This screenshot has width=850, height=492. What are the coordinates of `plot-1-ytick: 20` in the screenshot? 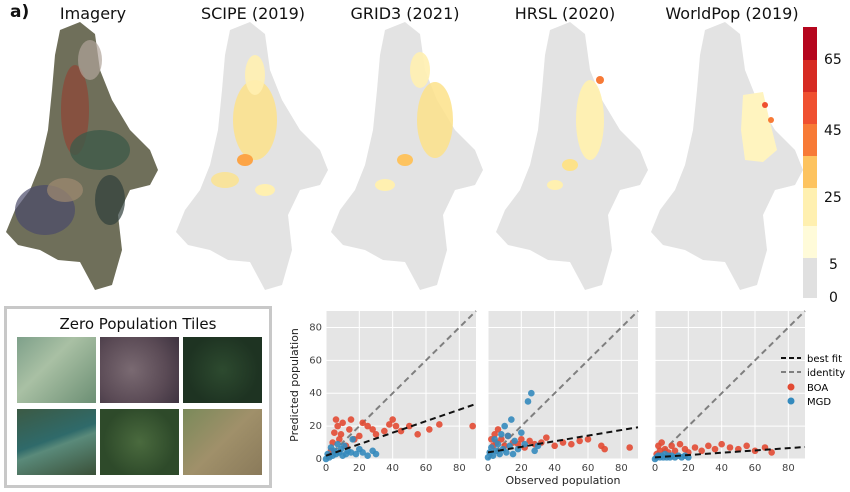 It's located at (315, 426).